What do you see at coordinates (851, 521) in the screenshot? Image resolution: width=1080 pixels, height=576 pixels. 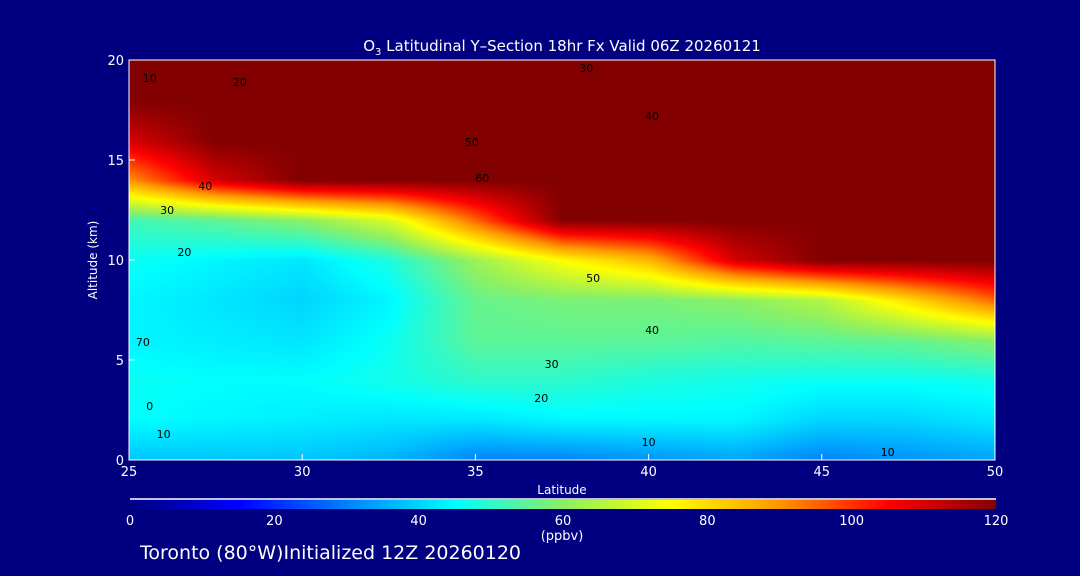 I see `colorbar-tick-label: 100` at bounding box center [851, 521].